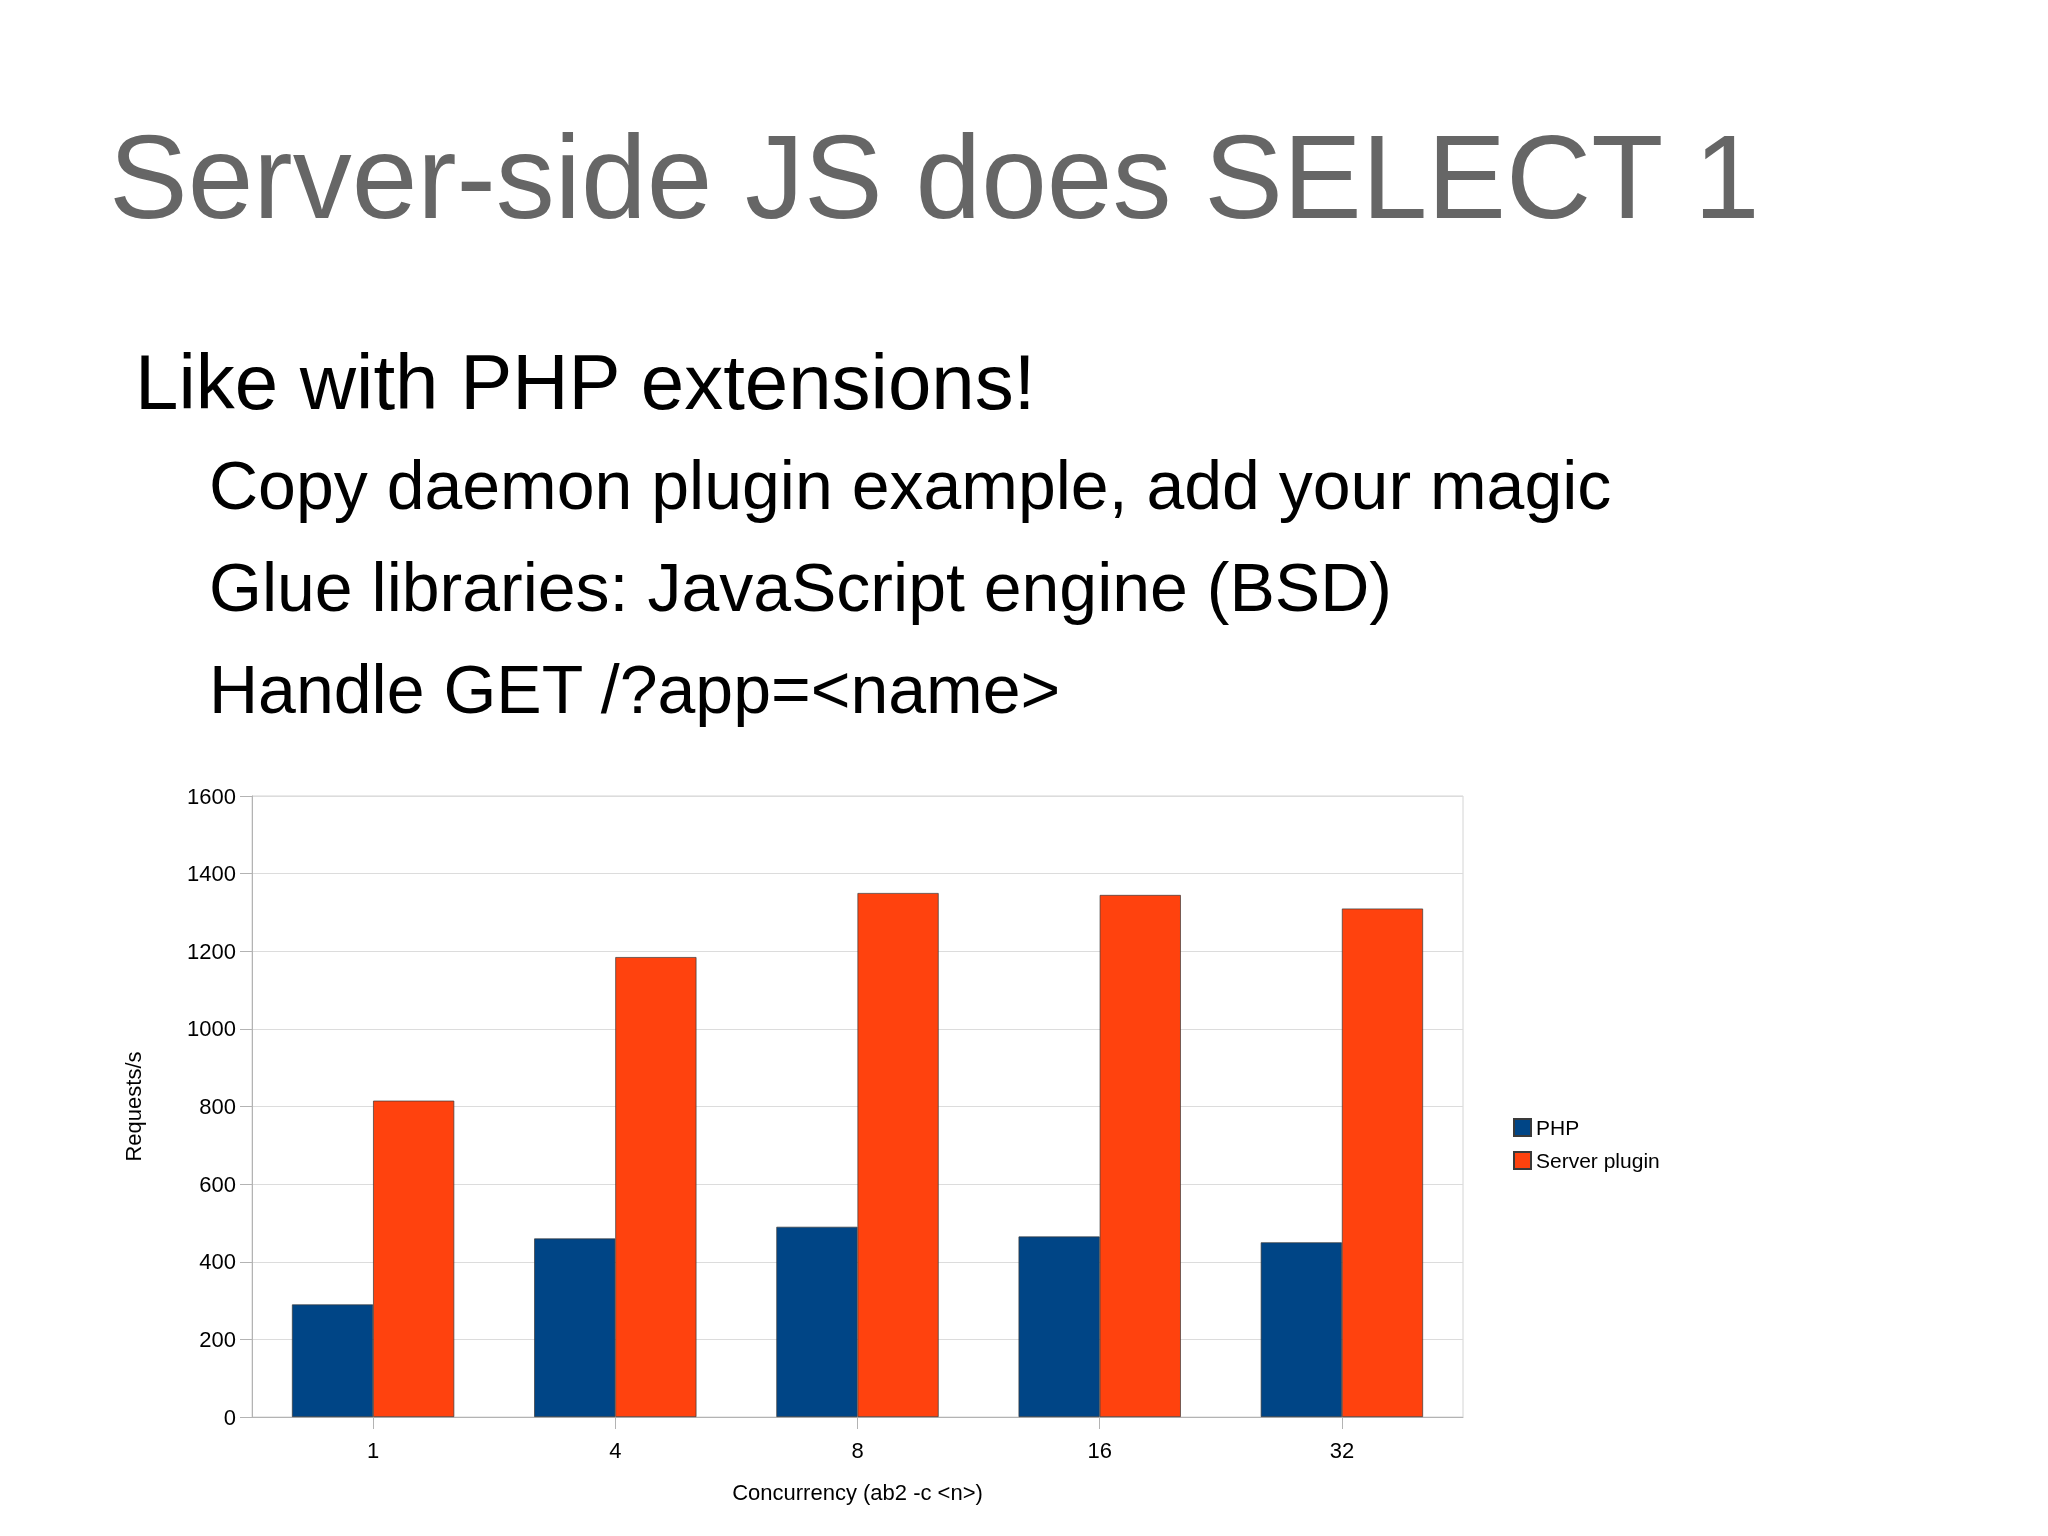  I want to click on y-tick-label: 1400, so click(211, 874).